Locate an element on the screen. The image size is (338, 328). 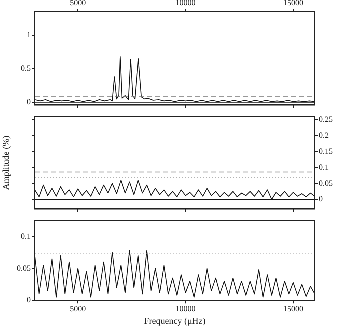
y2-tick-label: 0.05 is located at coordinates (326, 183).